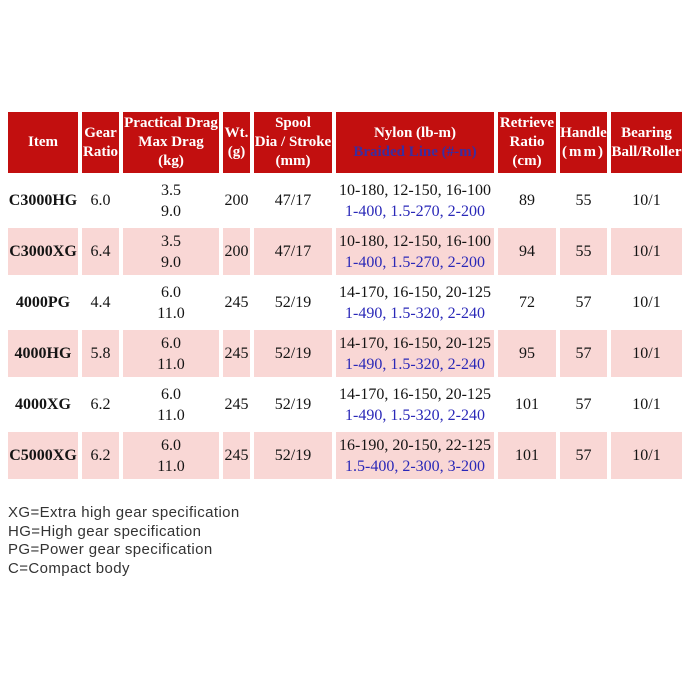 Image resolution: width=687 pixels, height=687 pixels. Describe the element at coordinates (43, 200) in the screenshot. I see `cell-item: C3000HG` at that location.